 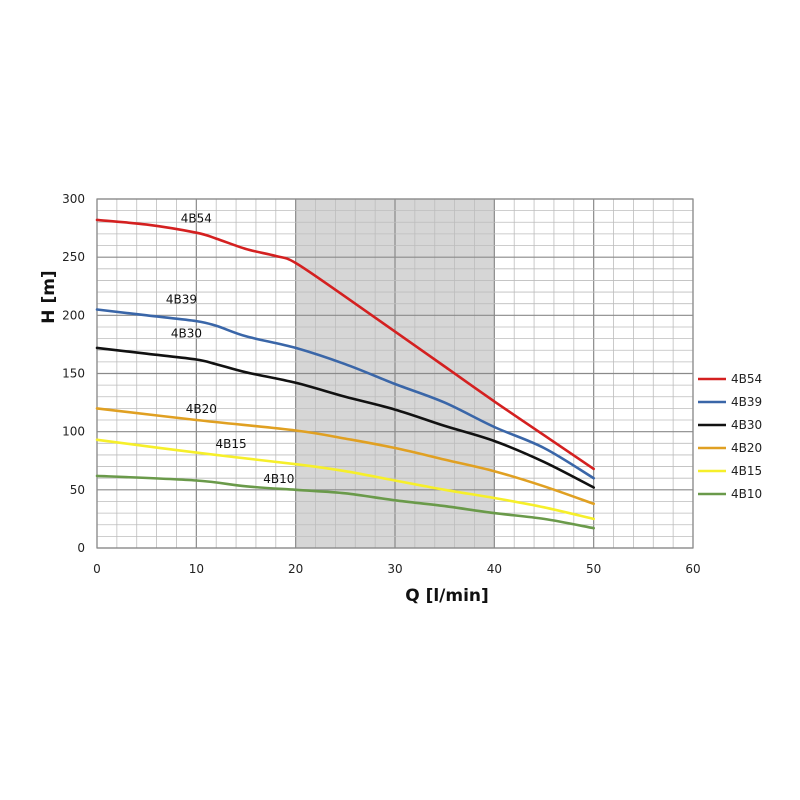 What do you see at coordinates (230, 348) in the screenshot?
I see `curve-label-layer: 4B54 4B39 4B30 4B20 4B15 4B10` at bounding box center [230, 348].